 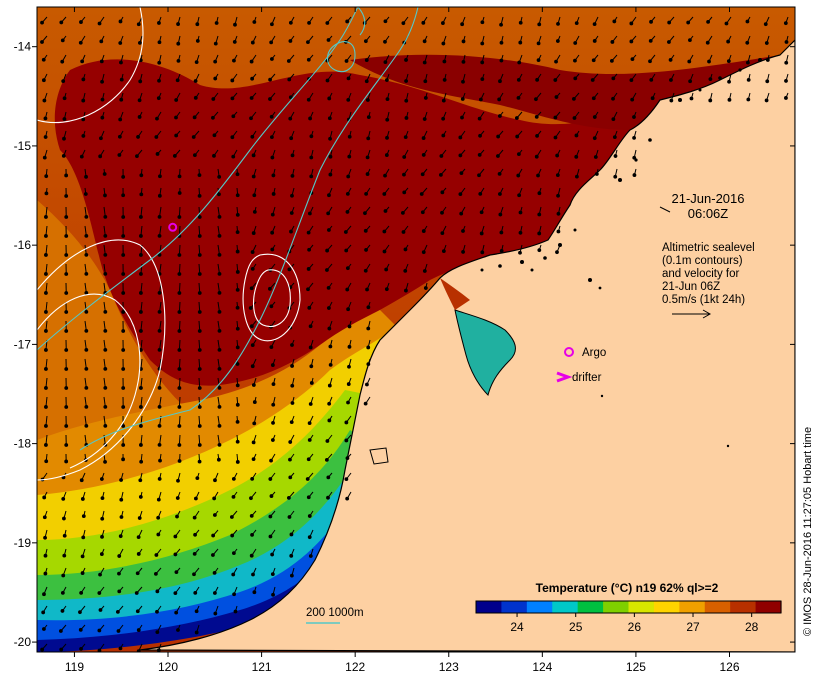 I want to click on x-tick-label: 121, so click(x=262, y=667).